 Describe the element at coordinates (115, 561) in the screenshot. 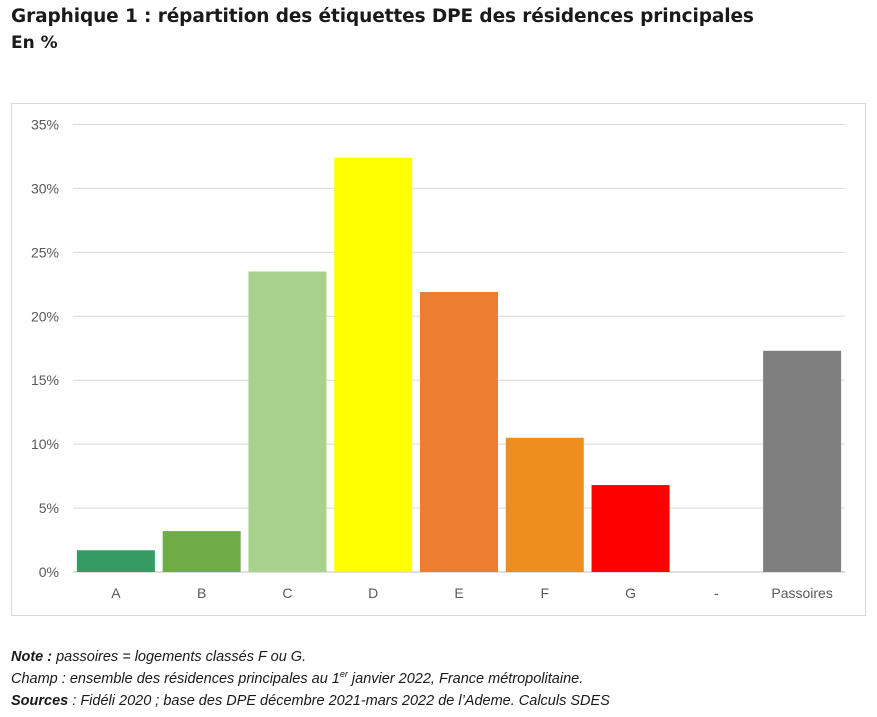

I see `bar-a` at that location.